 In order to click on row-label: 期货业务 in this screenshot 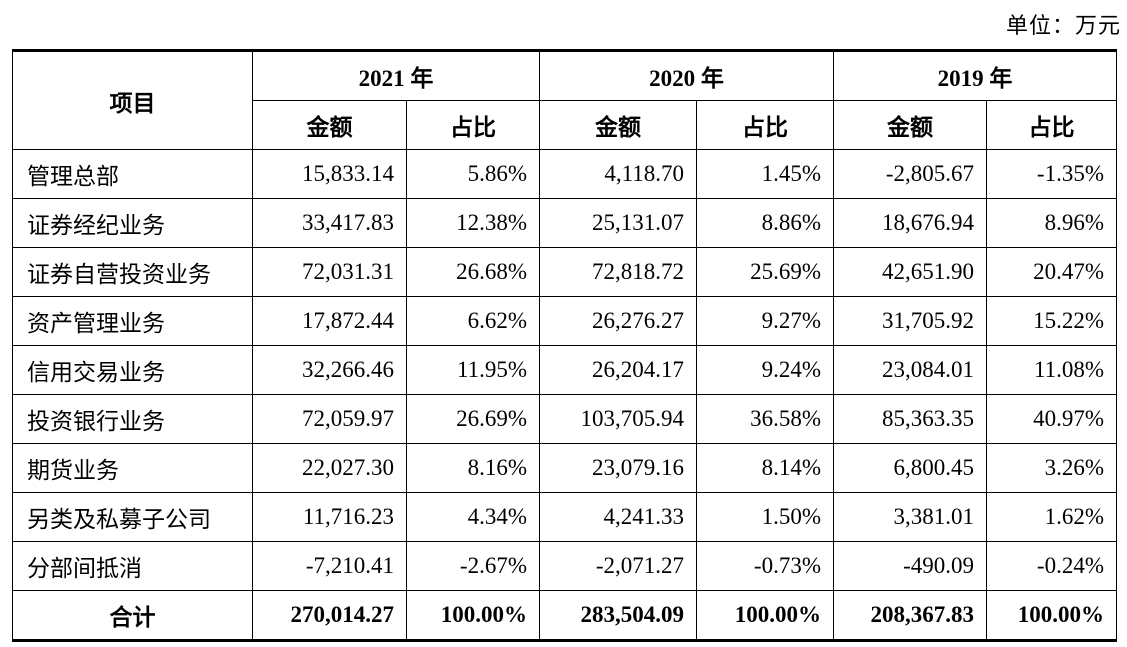, I will do `click(132, 468)`.